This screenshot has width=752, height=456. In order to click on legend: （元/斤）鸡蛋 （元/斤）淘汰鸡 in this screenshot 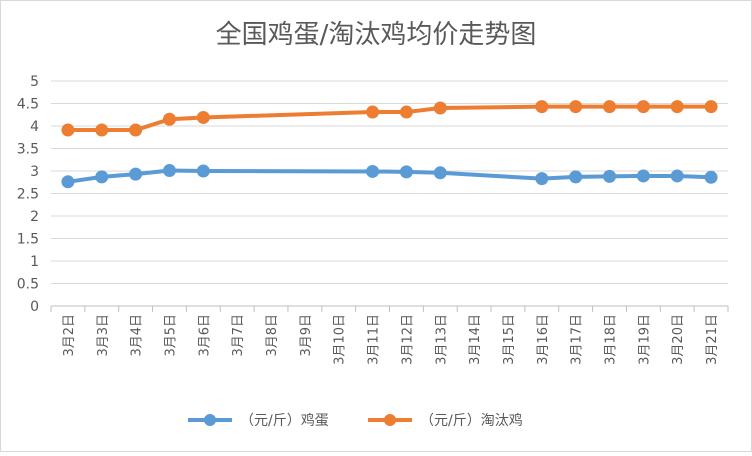, I will do `click(355, 420)`.